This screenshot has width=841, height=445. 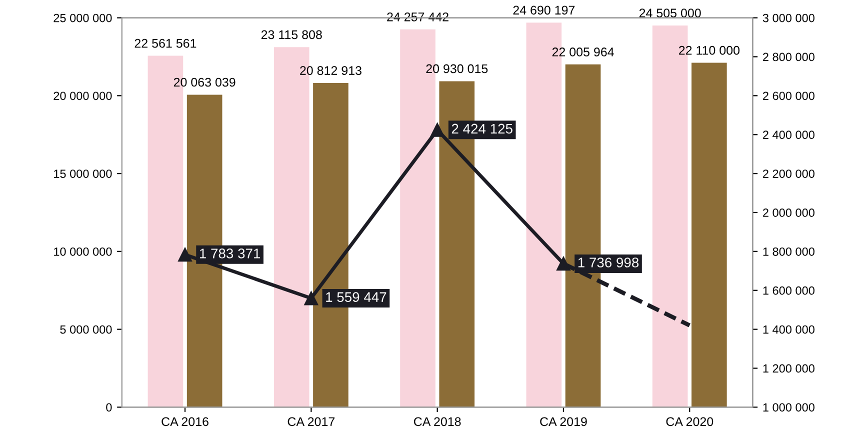 I want to click on data-label: 1 559 447, so click(x=356, y=297).